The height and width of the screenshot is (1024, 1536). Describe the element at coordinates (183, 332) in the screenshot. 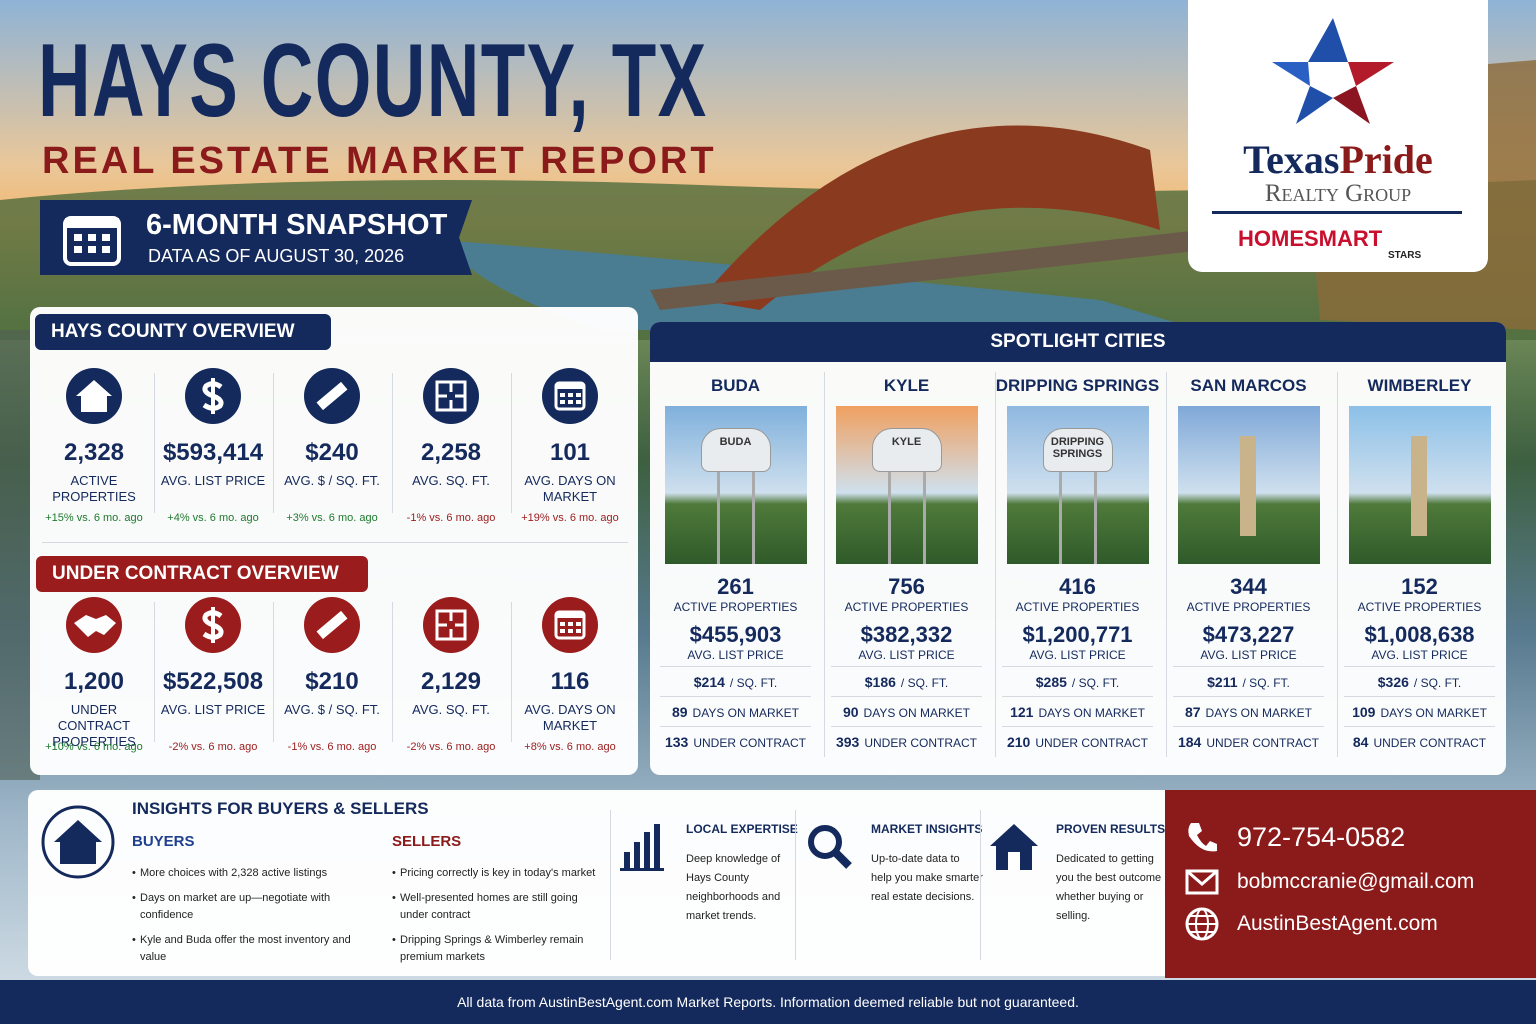

I see `overview-title: HAYS COUNTY OVERVIEW` at that location.